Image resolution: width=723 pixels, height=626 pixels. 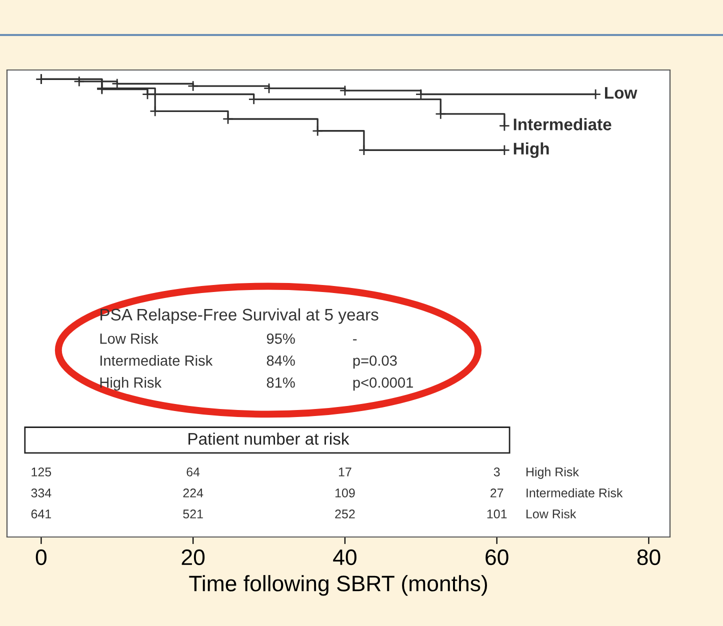 I want to click on annotation: 334, so click(x=41, y=493).